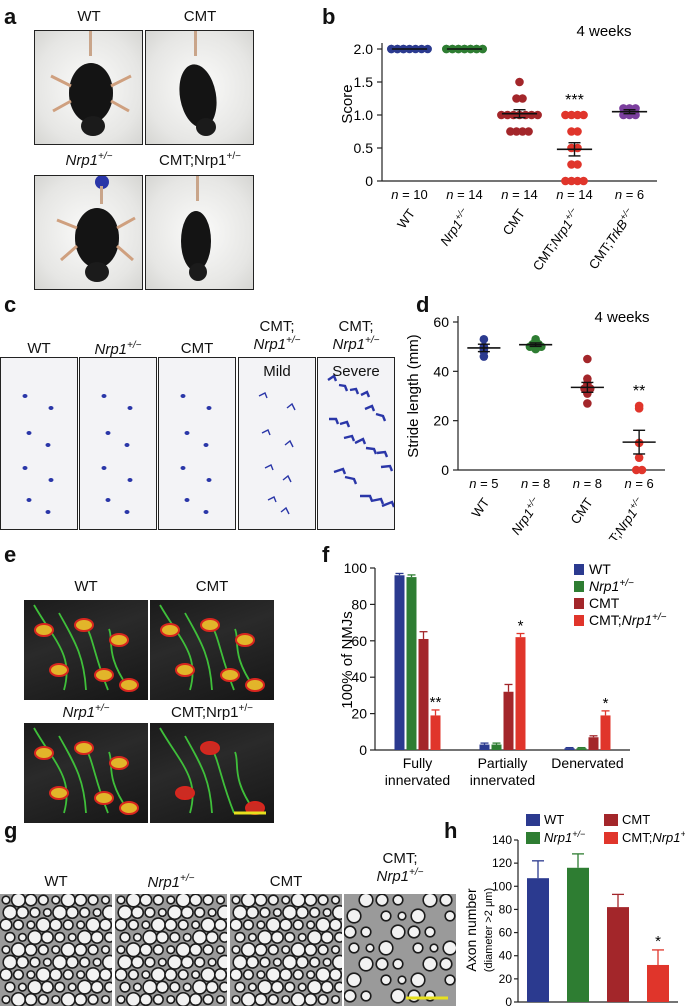 This screenshot has height=1006, width=685. I want to click on x-tick-label: innervated, so click(417, 780).